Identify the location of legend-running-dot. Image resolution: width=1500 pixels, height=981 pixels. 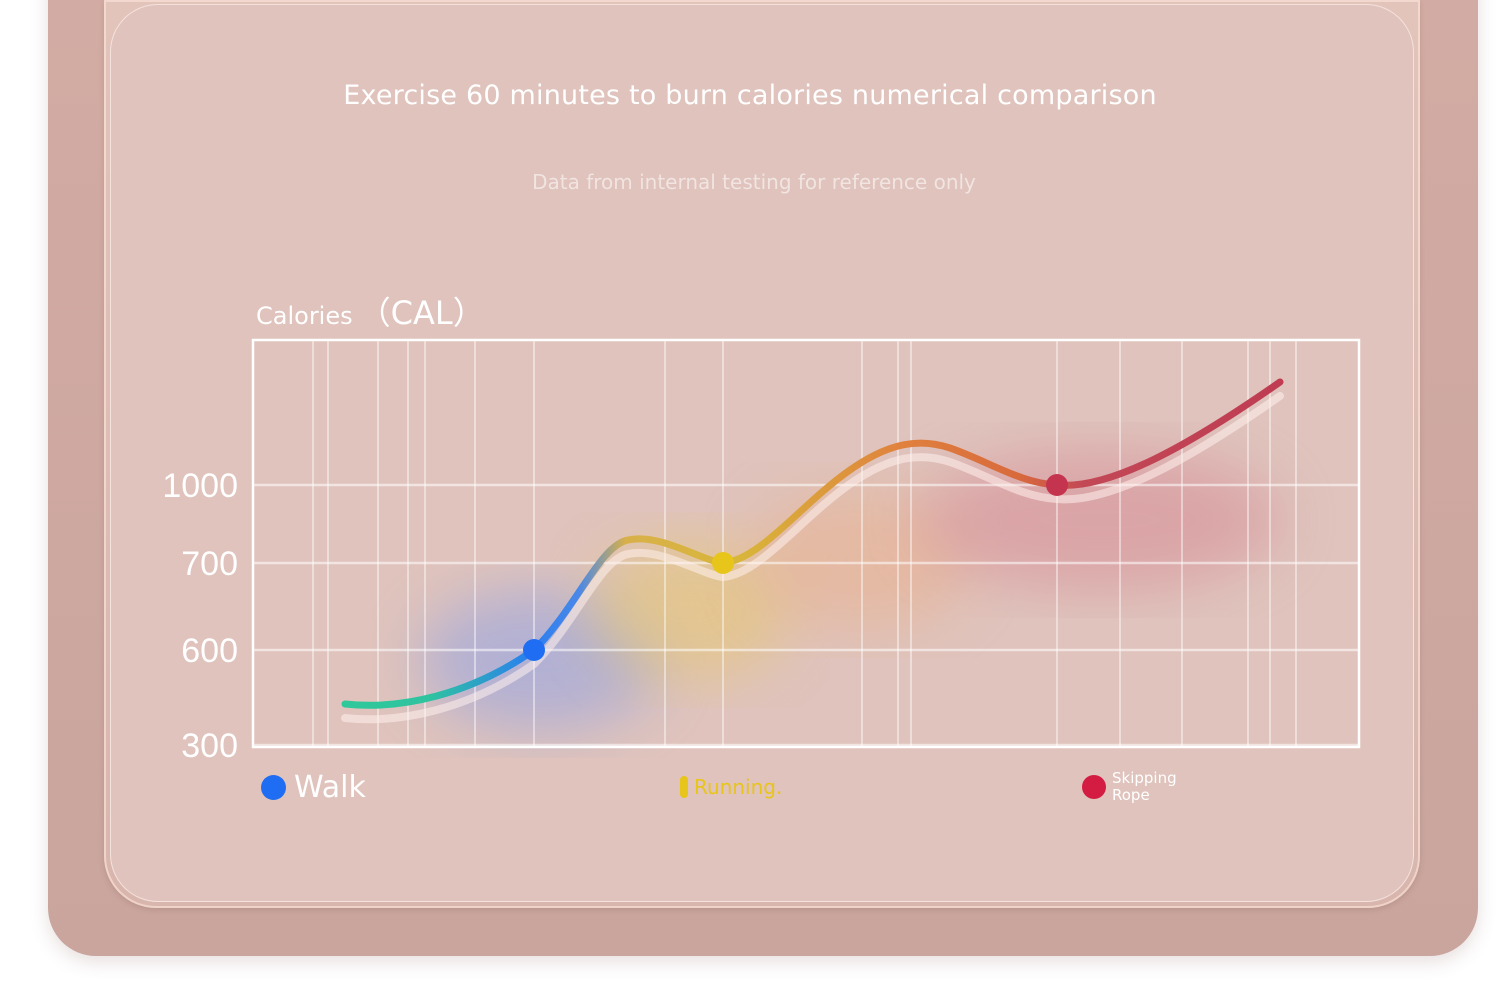
(684, 787).